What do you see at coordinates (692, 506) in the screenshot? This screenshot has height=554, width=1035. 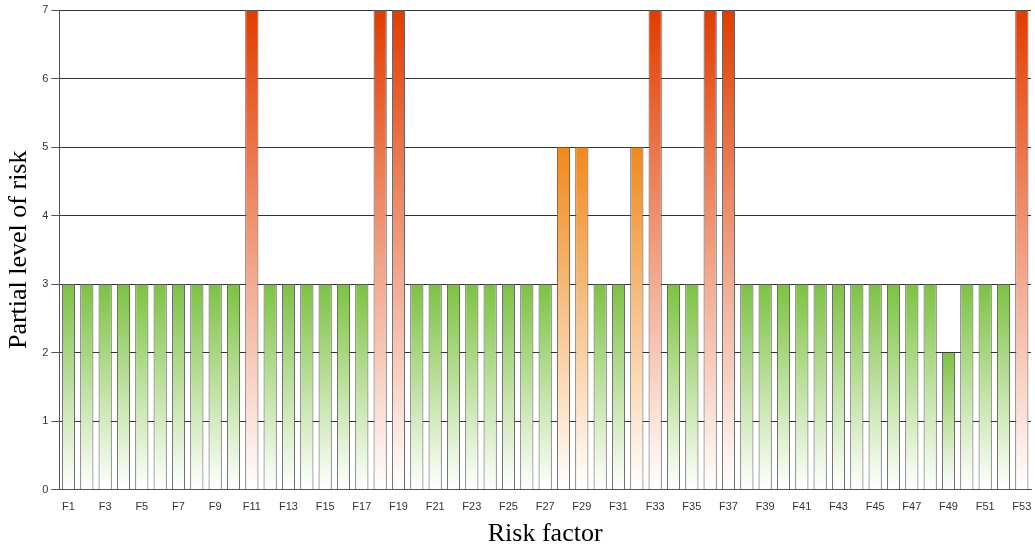 I see `x-tick-label: F35` at bounding box center [692, 506].